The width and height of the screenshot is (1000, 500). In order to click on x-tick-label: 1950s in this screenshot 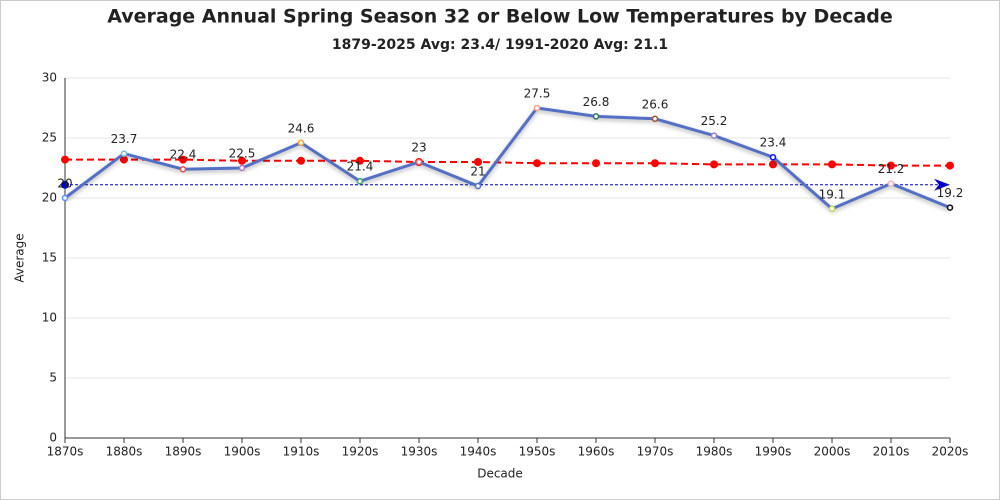, I will do `click(537, 452)`.